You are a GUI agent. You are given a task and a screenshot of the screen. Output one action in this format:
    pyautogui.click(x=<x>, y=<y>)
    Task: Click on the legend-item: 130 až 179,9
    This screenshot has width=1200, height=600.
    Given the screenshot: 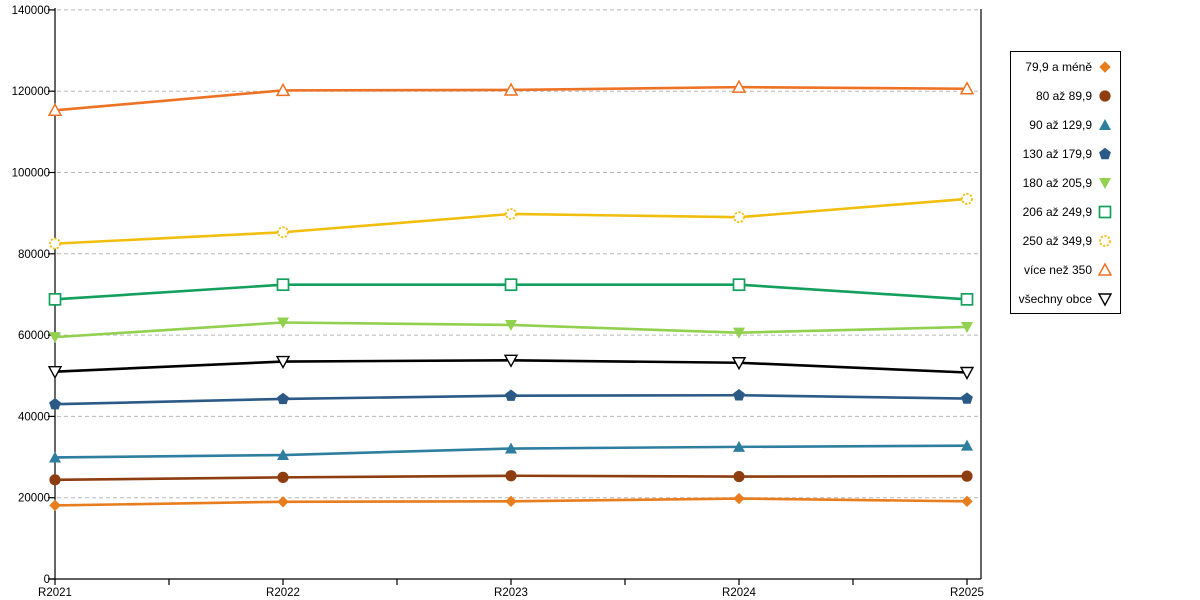 What is the action you would take?
    pyautogui.click(x=1065, y=153)
    